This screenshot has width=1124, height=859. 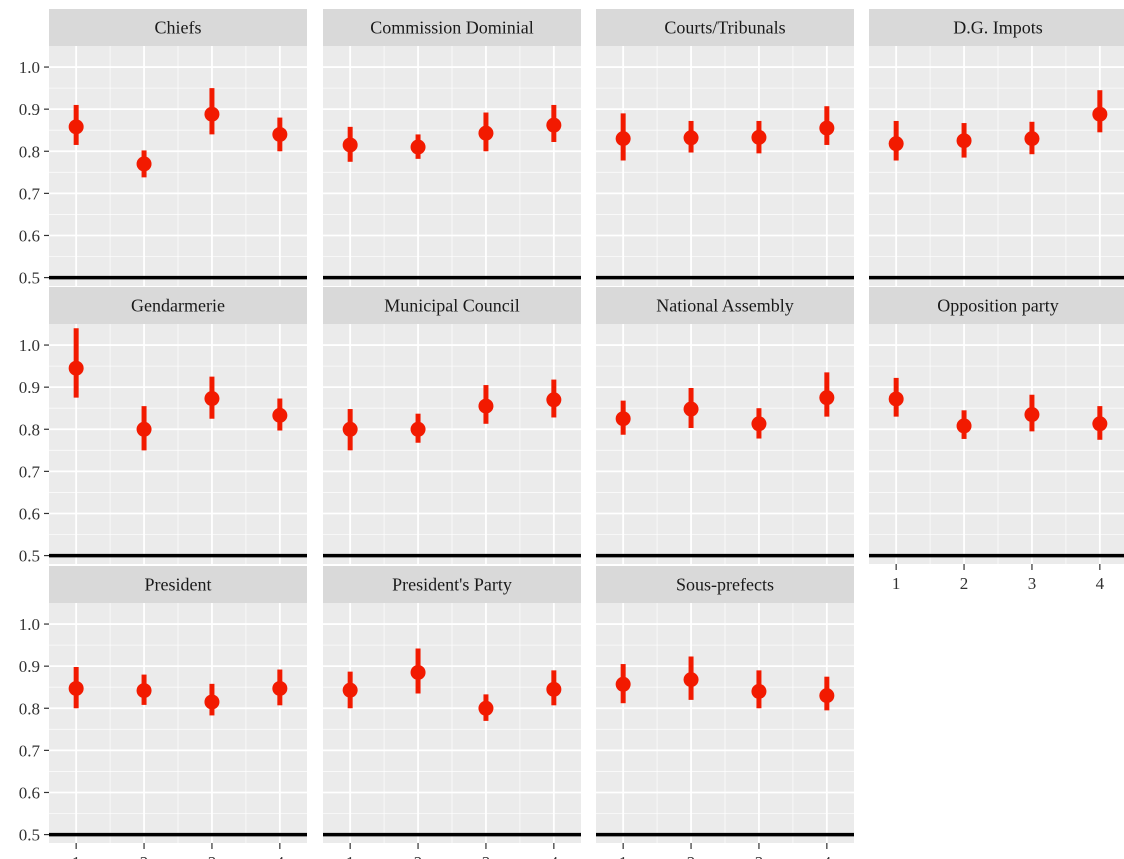 What do you see at coordinates (996, 440) in the screenshot?
I see `facet-panel: Opposition party 1 2 3 4` at bounding box center [996, 440].